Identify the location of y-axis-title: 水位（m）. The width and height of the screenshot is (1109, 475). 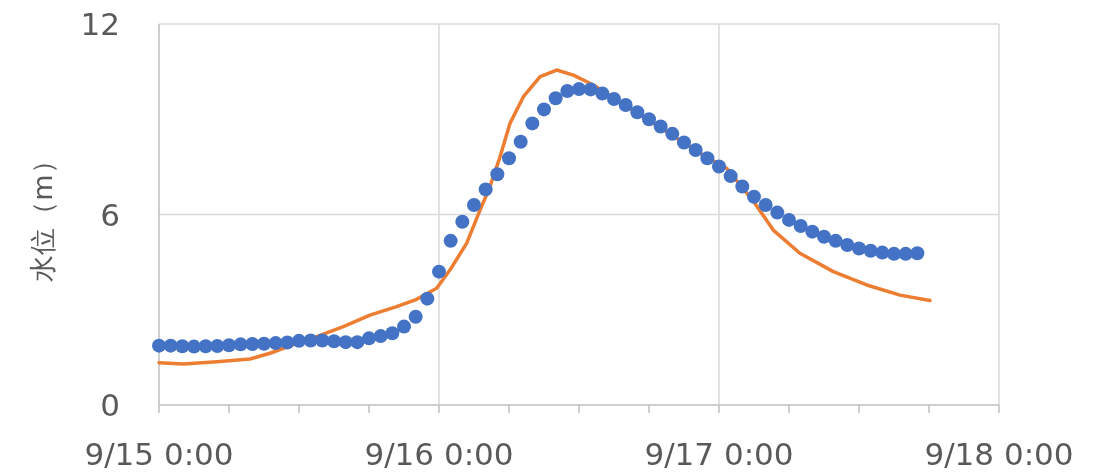
(42, 214).